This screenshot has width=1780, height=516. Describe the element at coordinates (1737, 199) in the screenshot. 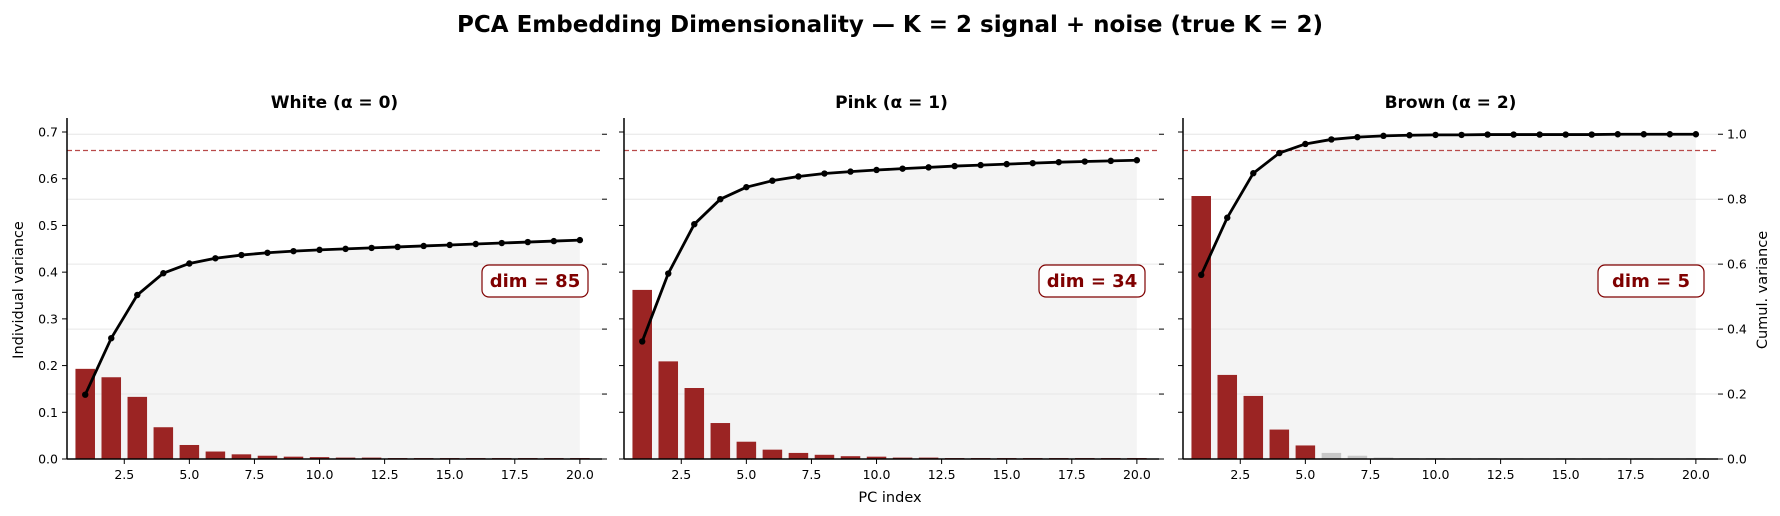

I see `right-y-tick-label: 0.8` at that location.